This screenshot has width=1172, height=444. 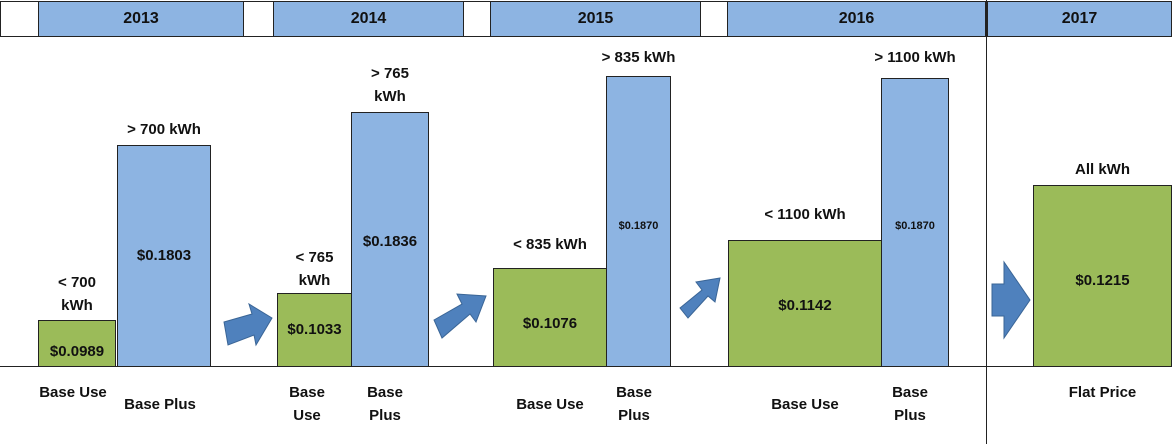 I want to click on price-label: $0.1836, so click(x=390, y=241).